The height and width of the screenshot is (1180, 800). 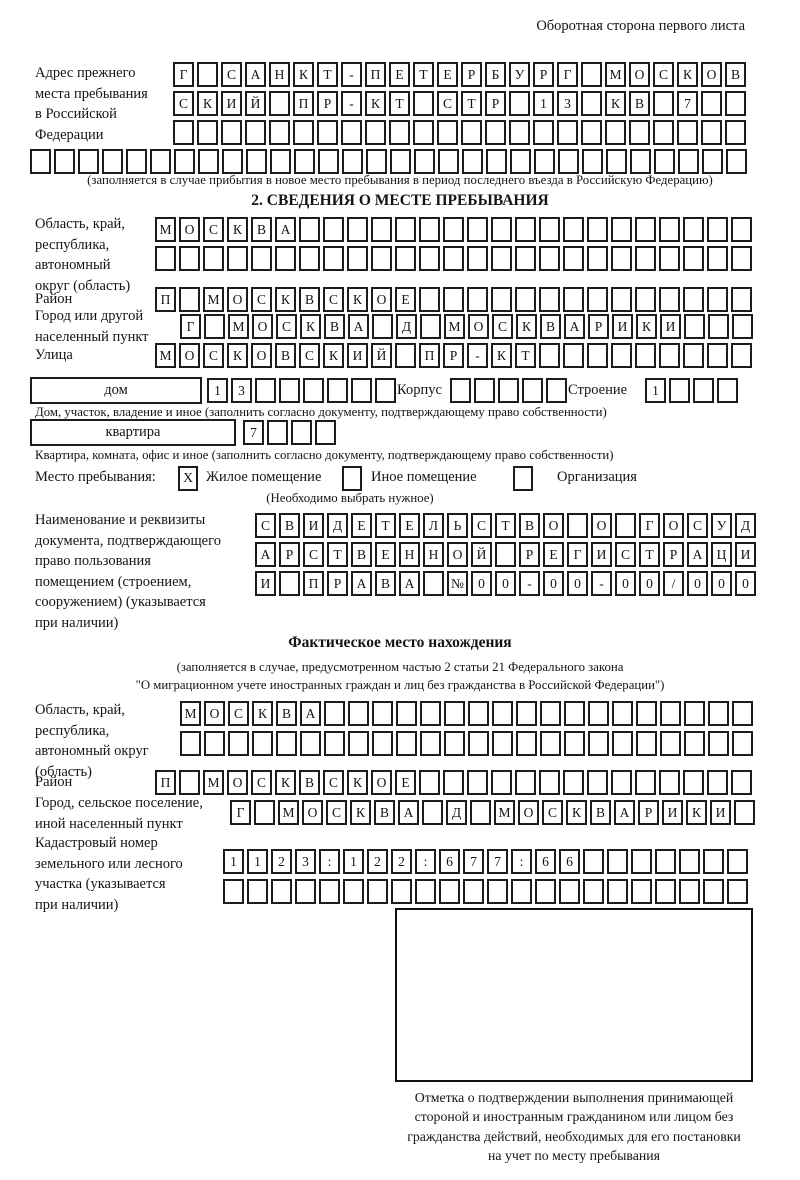 I want to click on char-cell: Ц, so click(x=721, y=554).